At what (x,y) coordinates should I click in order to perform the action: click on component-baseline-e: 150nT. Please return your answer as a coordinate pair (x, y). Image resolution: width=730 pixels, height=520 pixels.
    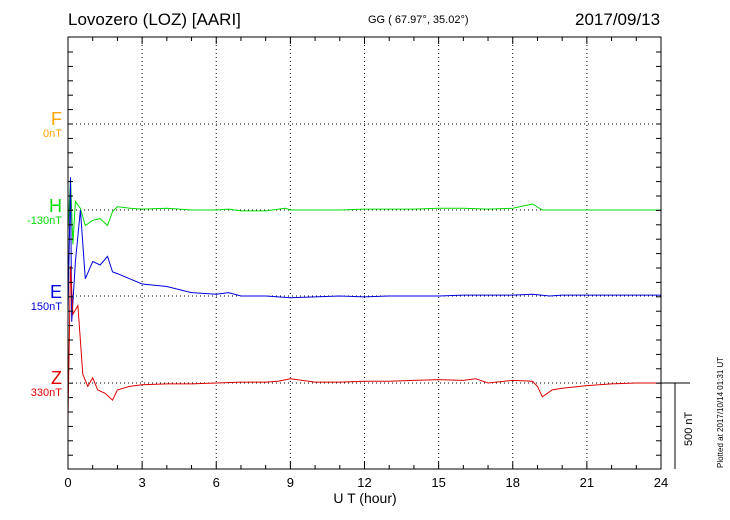
    Looking at the image, I should click on (46, 307).